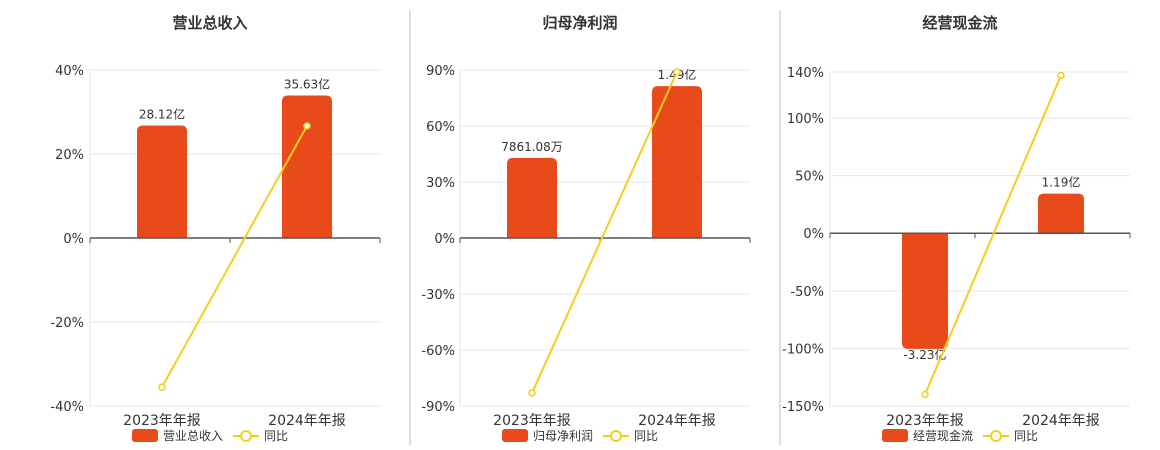 The width and height of the screenshot is (1160, 450). Describe the element at coordinates (440, 71) in the screenshot. I see `y-tick-label: 90%` at that location.